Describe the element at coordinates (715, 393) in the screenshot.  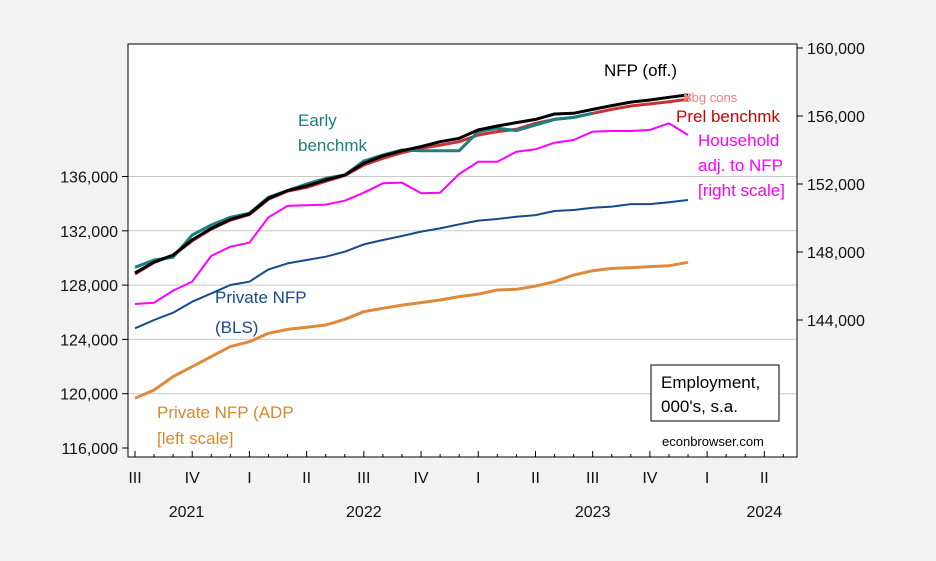
I see `note-box` at that location.